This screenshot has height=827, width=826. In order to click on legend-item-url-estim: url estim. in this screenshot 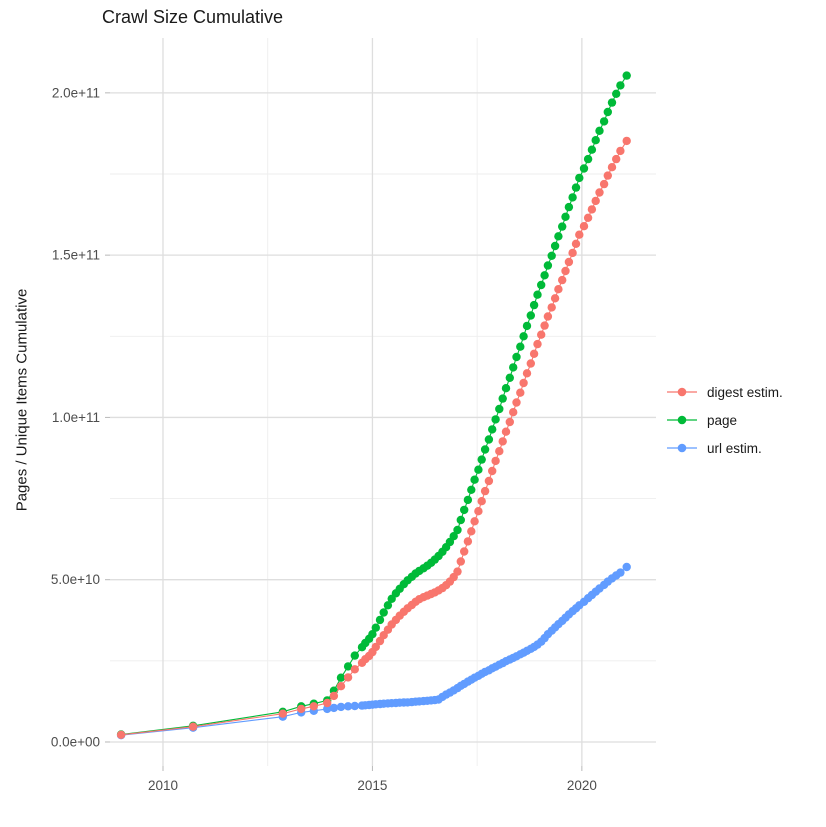, I will do `click(724, 448)`.